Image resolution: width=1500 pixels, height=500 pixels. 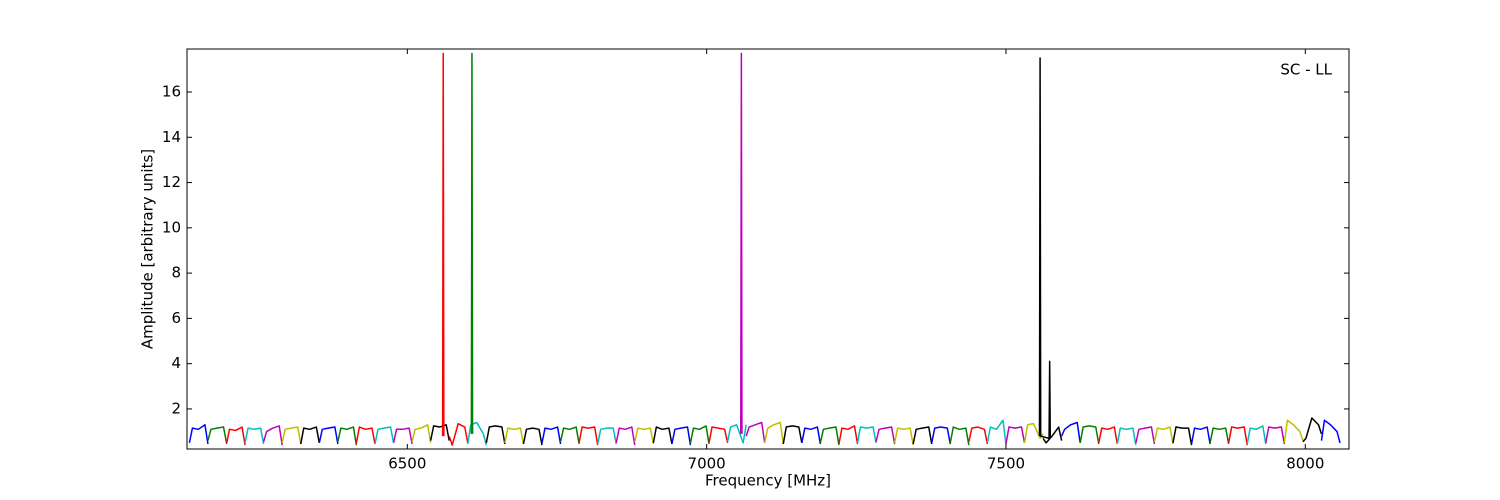 What do you see at coordinates (148, 249) in the screenshot?
I see `y-axis-label: Amplitude [arbitrary units]` at bounding box center [148, 249].